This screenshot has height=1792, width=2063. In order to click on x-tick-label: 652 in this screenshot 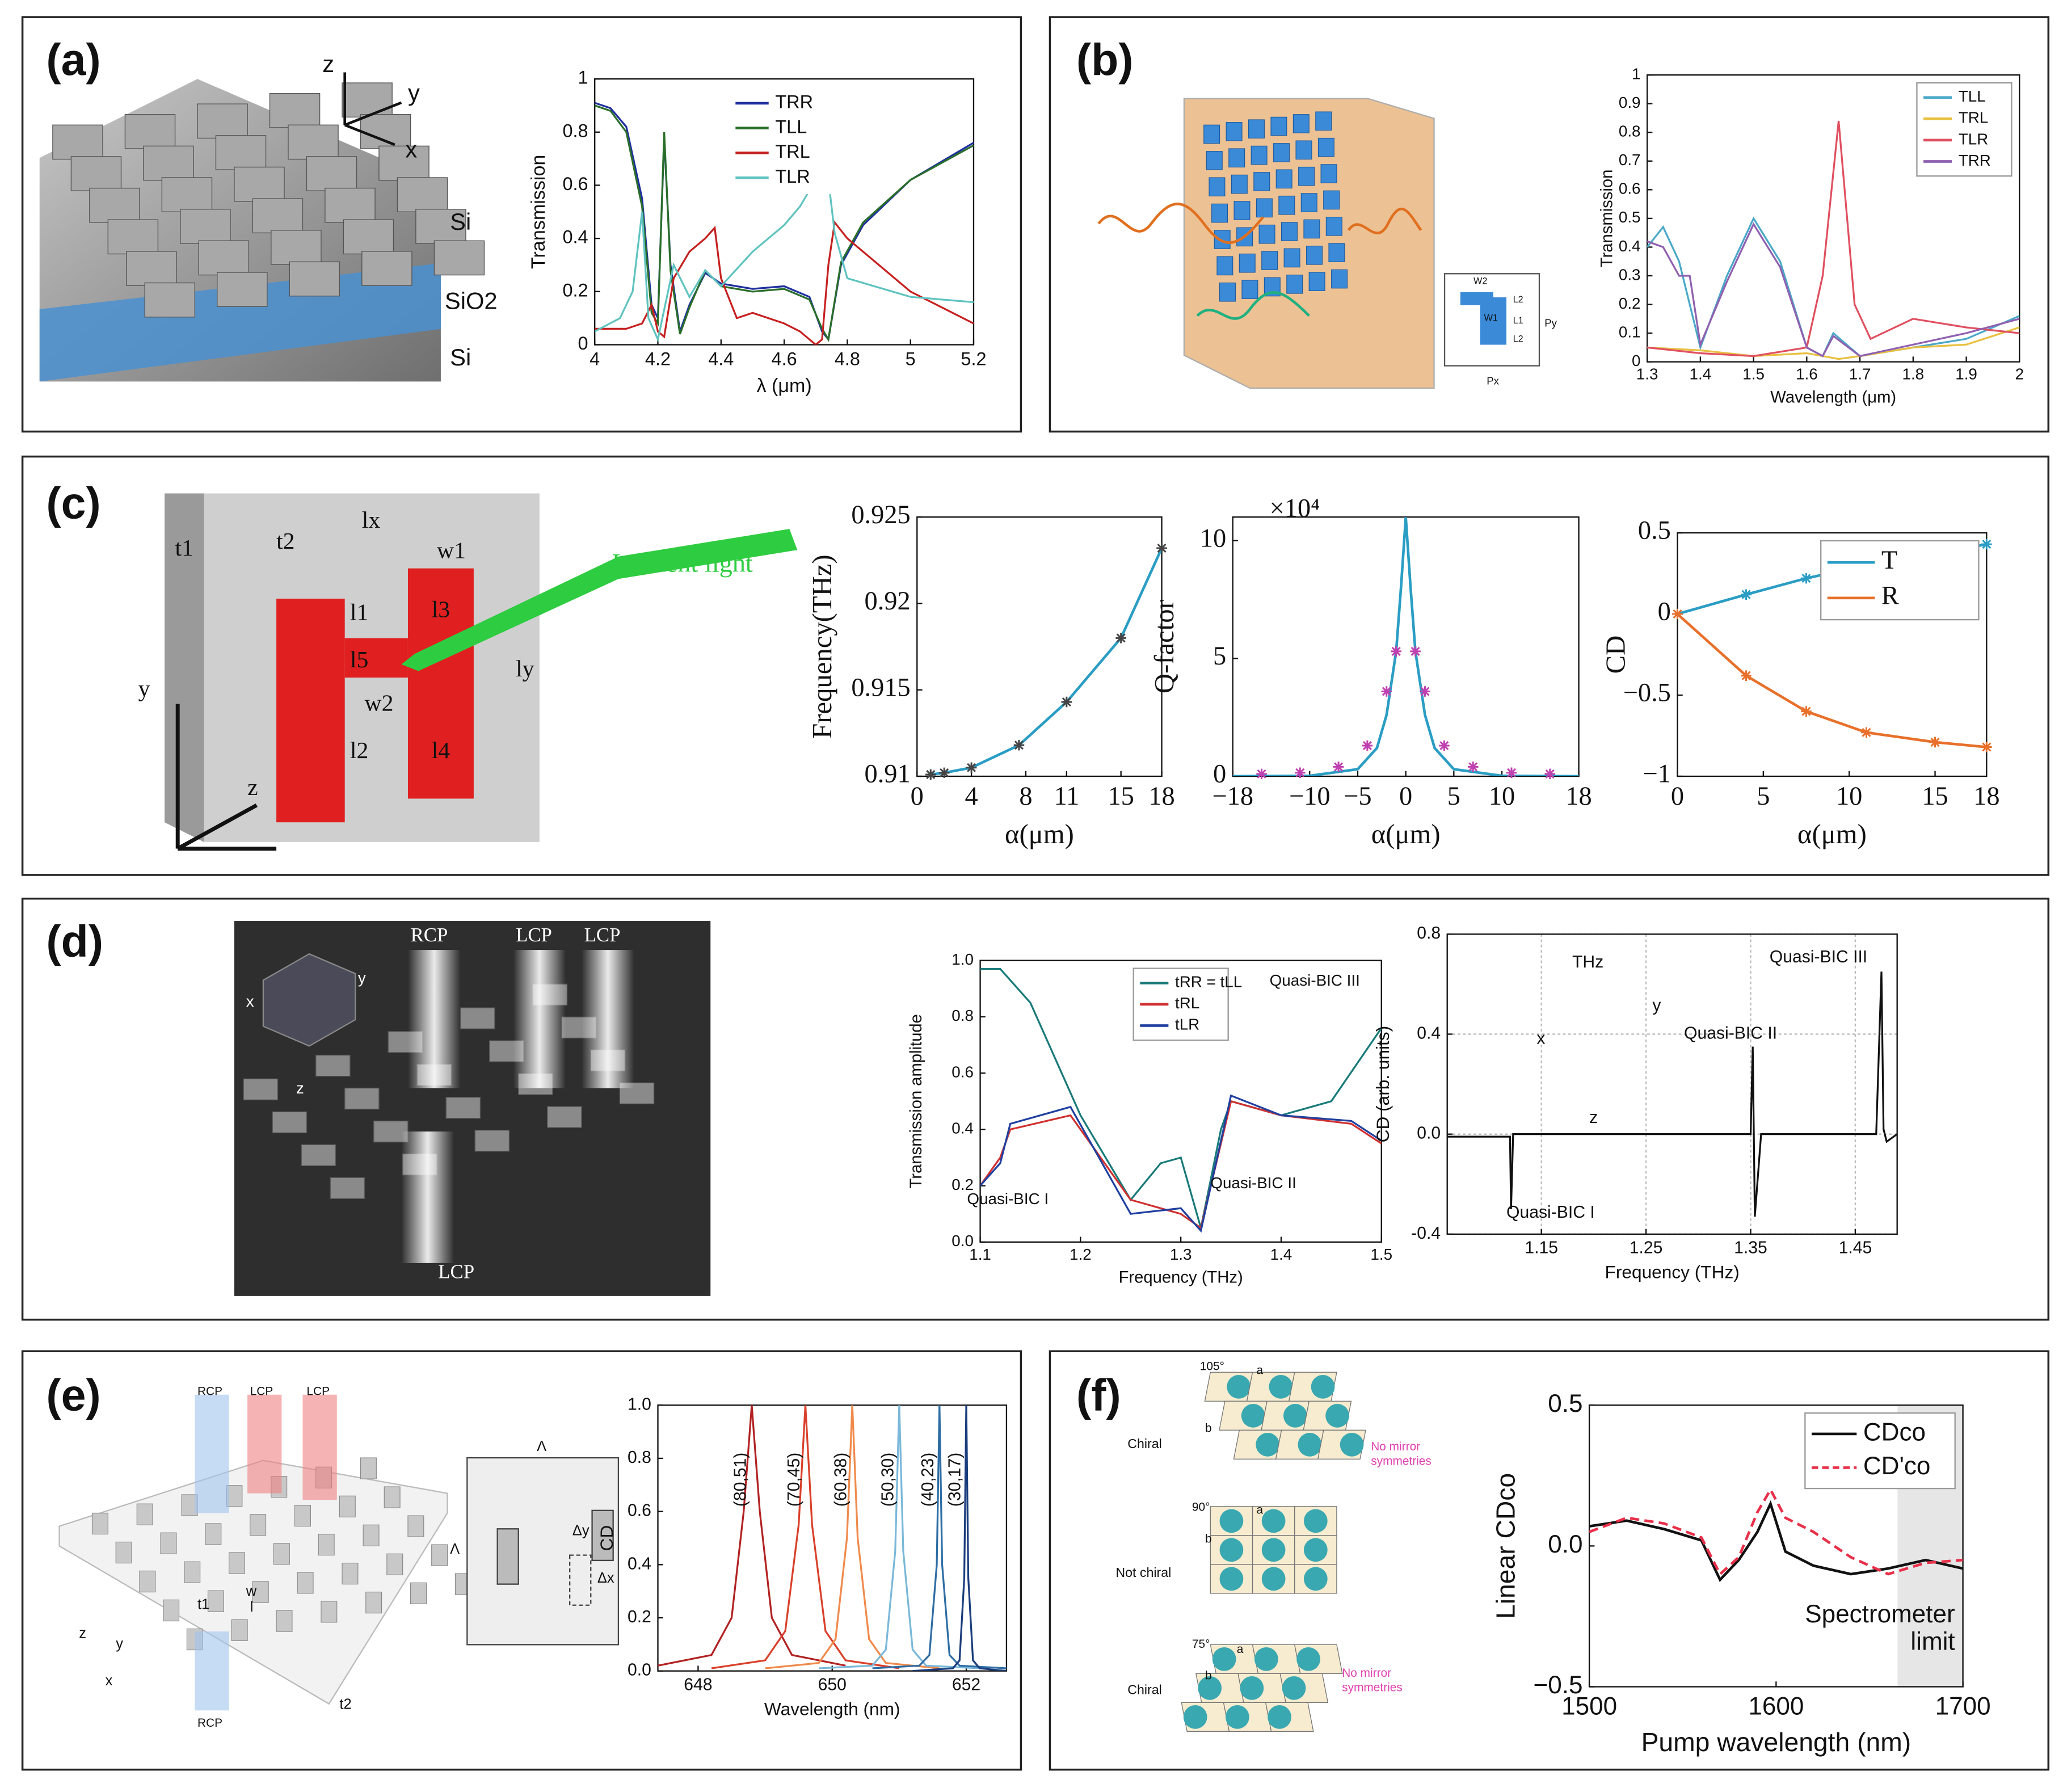, I will do `click(966, 1684)`.